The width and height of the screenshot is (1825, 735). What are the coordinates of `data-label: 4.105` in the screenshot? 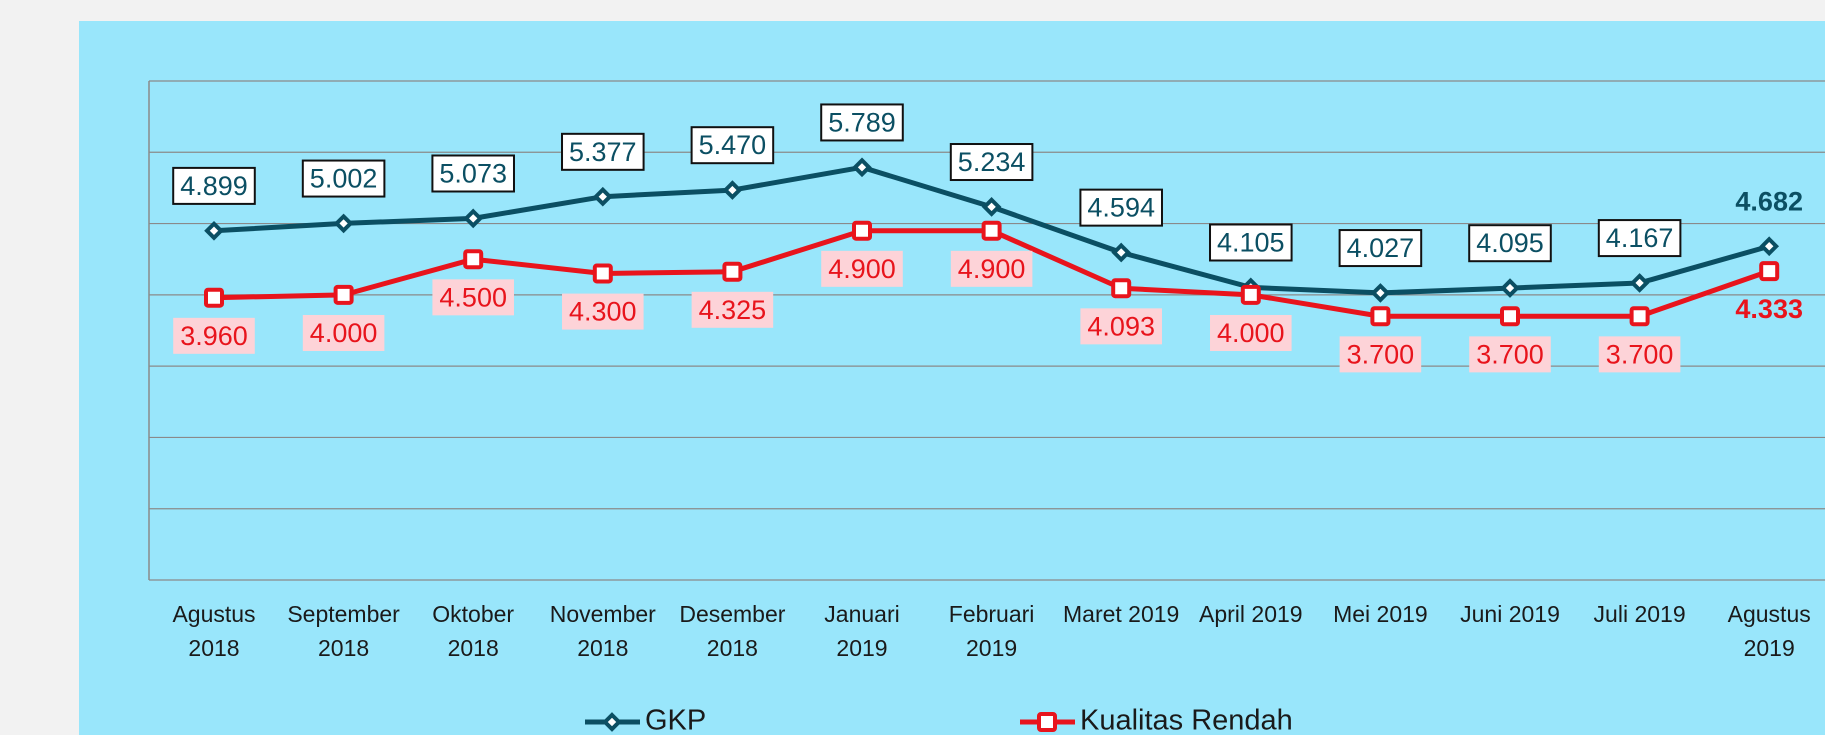 It's located at (1251, 242).